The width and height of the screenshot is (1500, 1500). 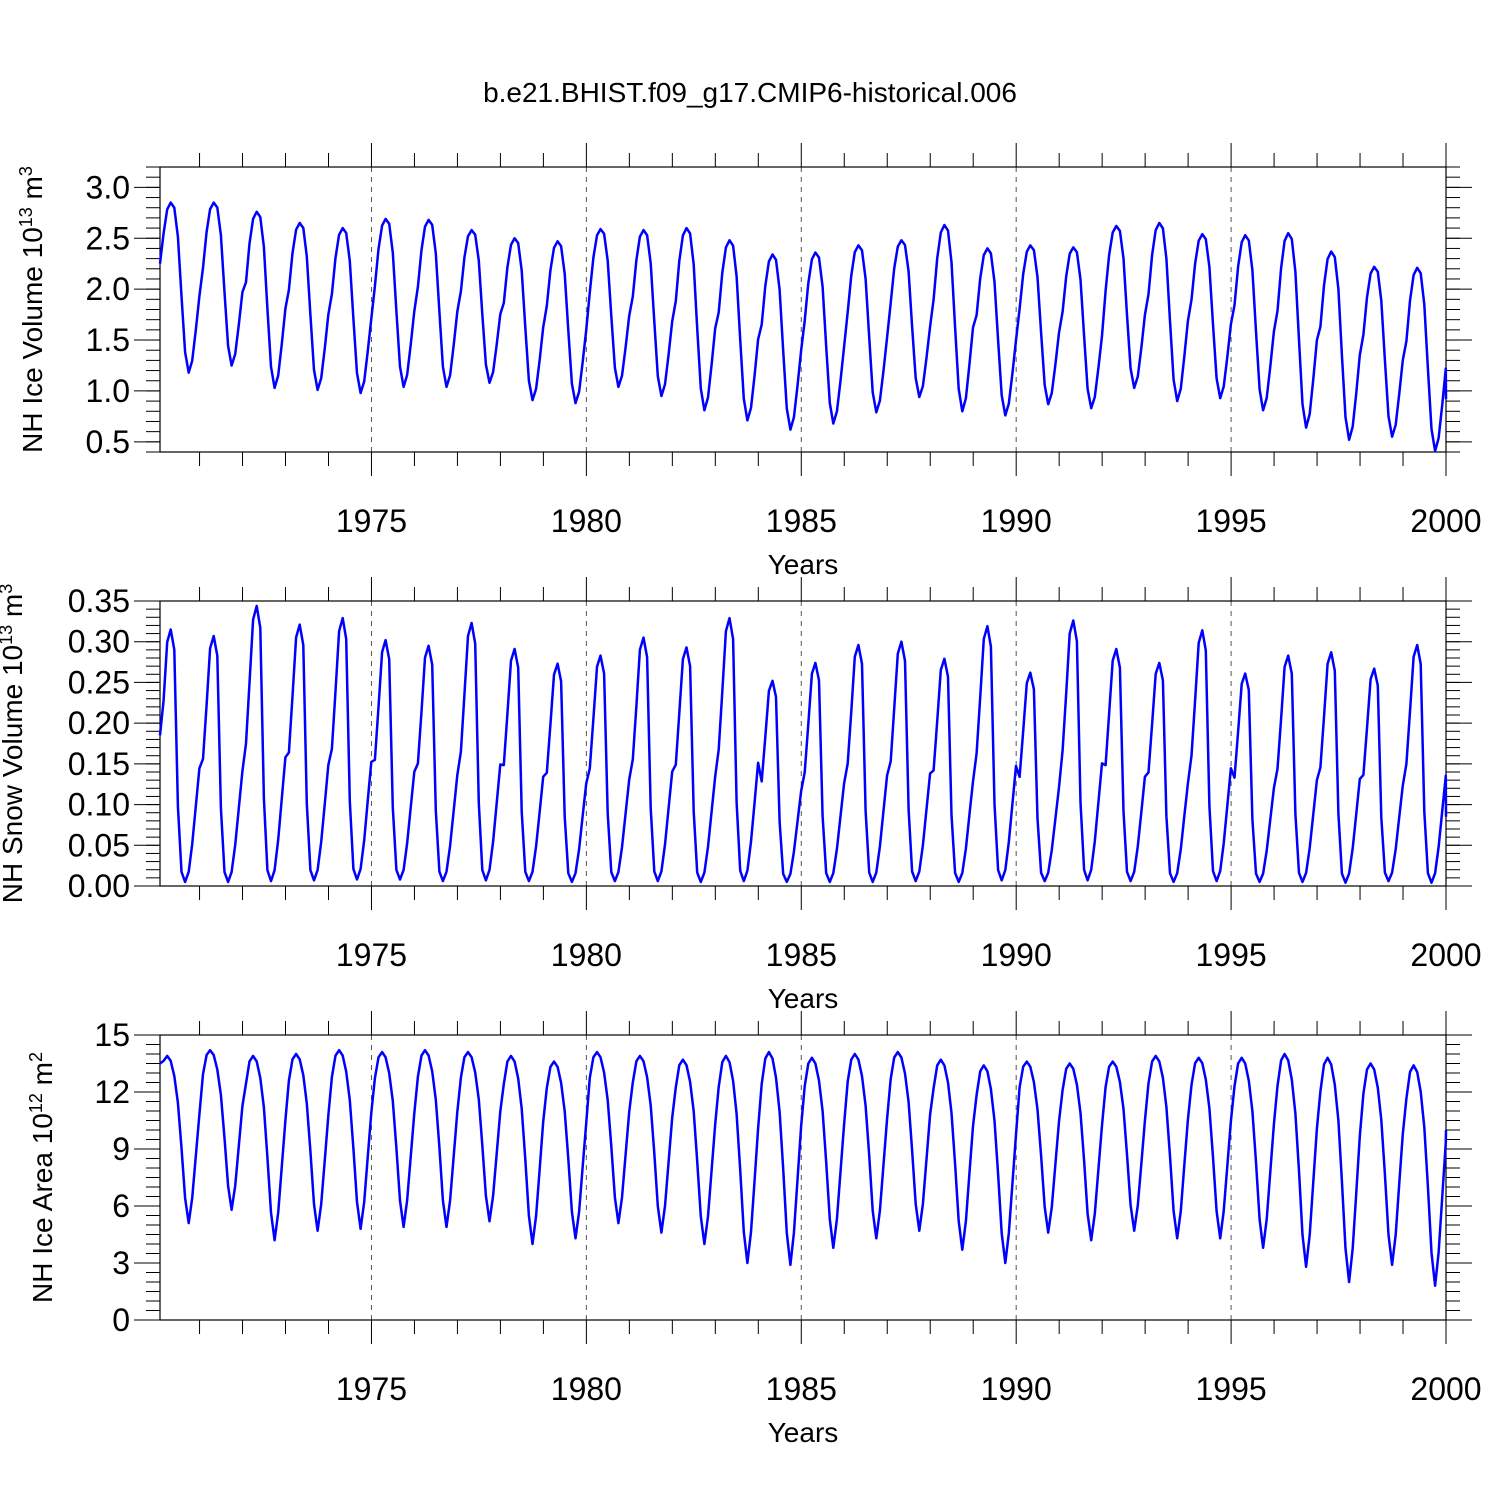 What do you see at coordinates (99, 642) in the screenshot?
I see `y-tick-label: 0.30` at bounding box center [99, 642].